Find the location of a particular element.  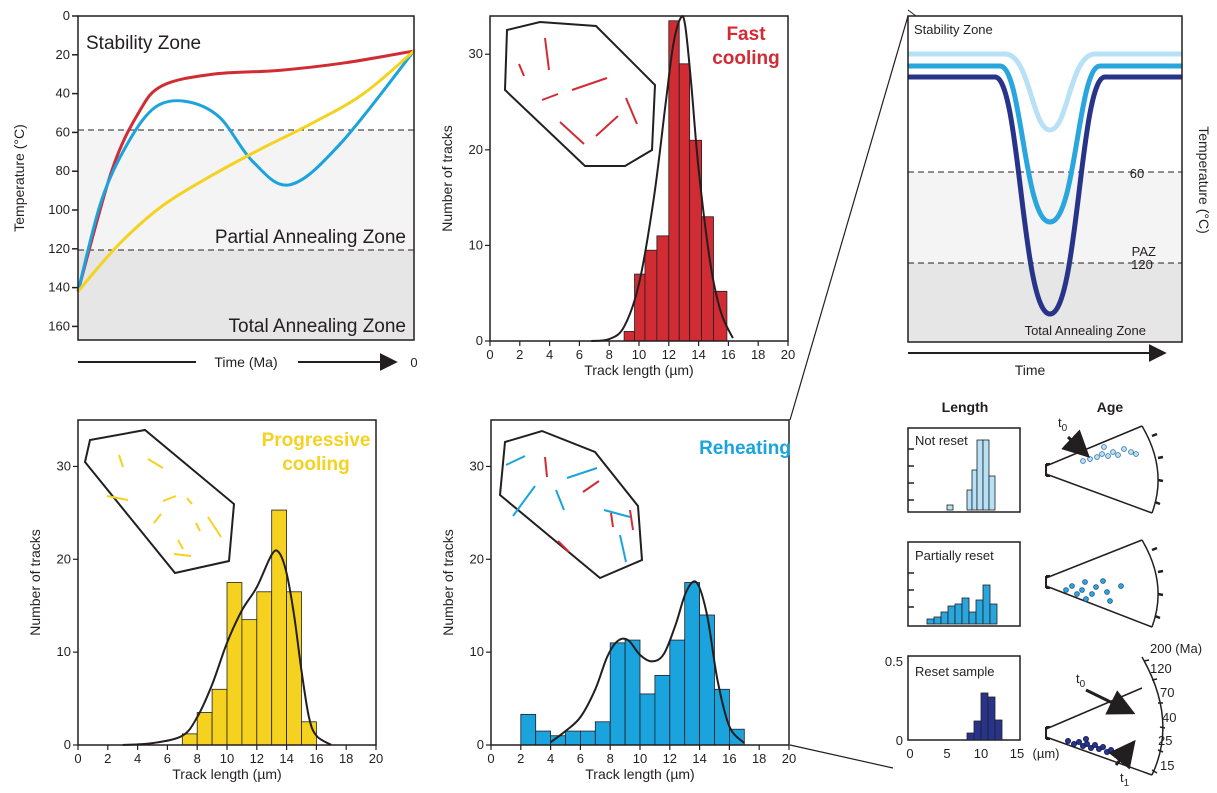

reset-length-hist is located at coordinates (984, 716).